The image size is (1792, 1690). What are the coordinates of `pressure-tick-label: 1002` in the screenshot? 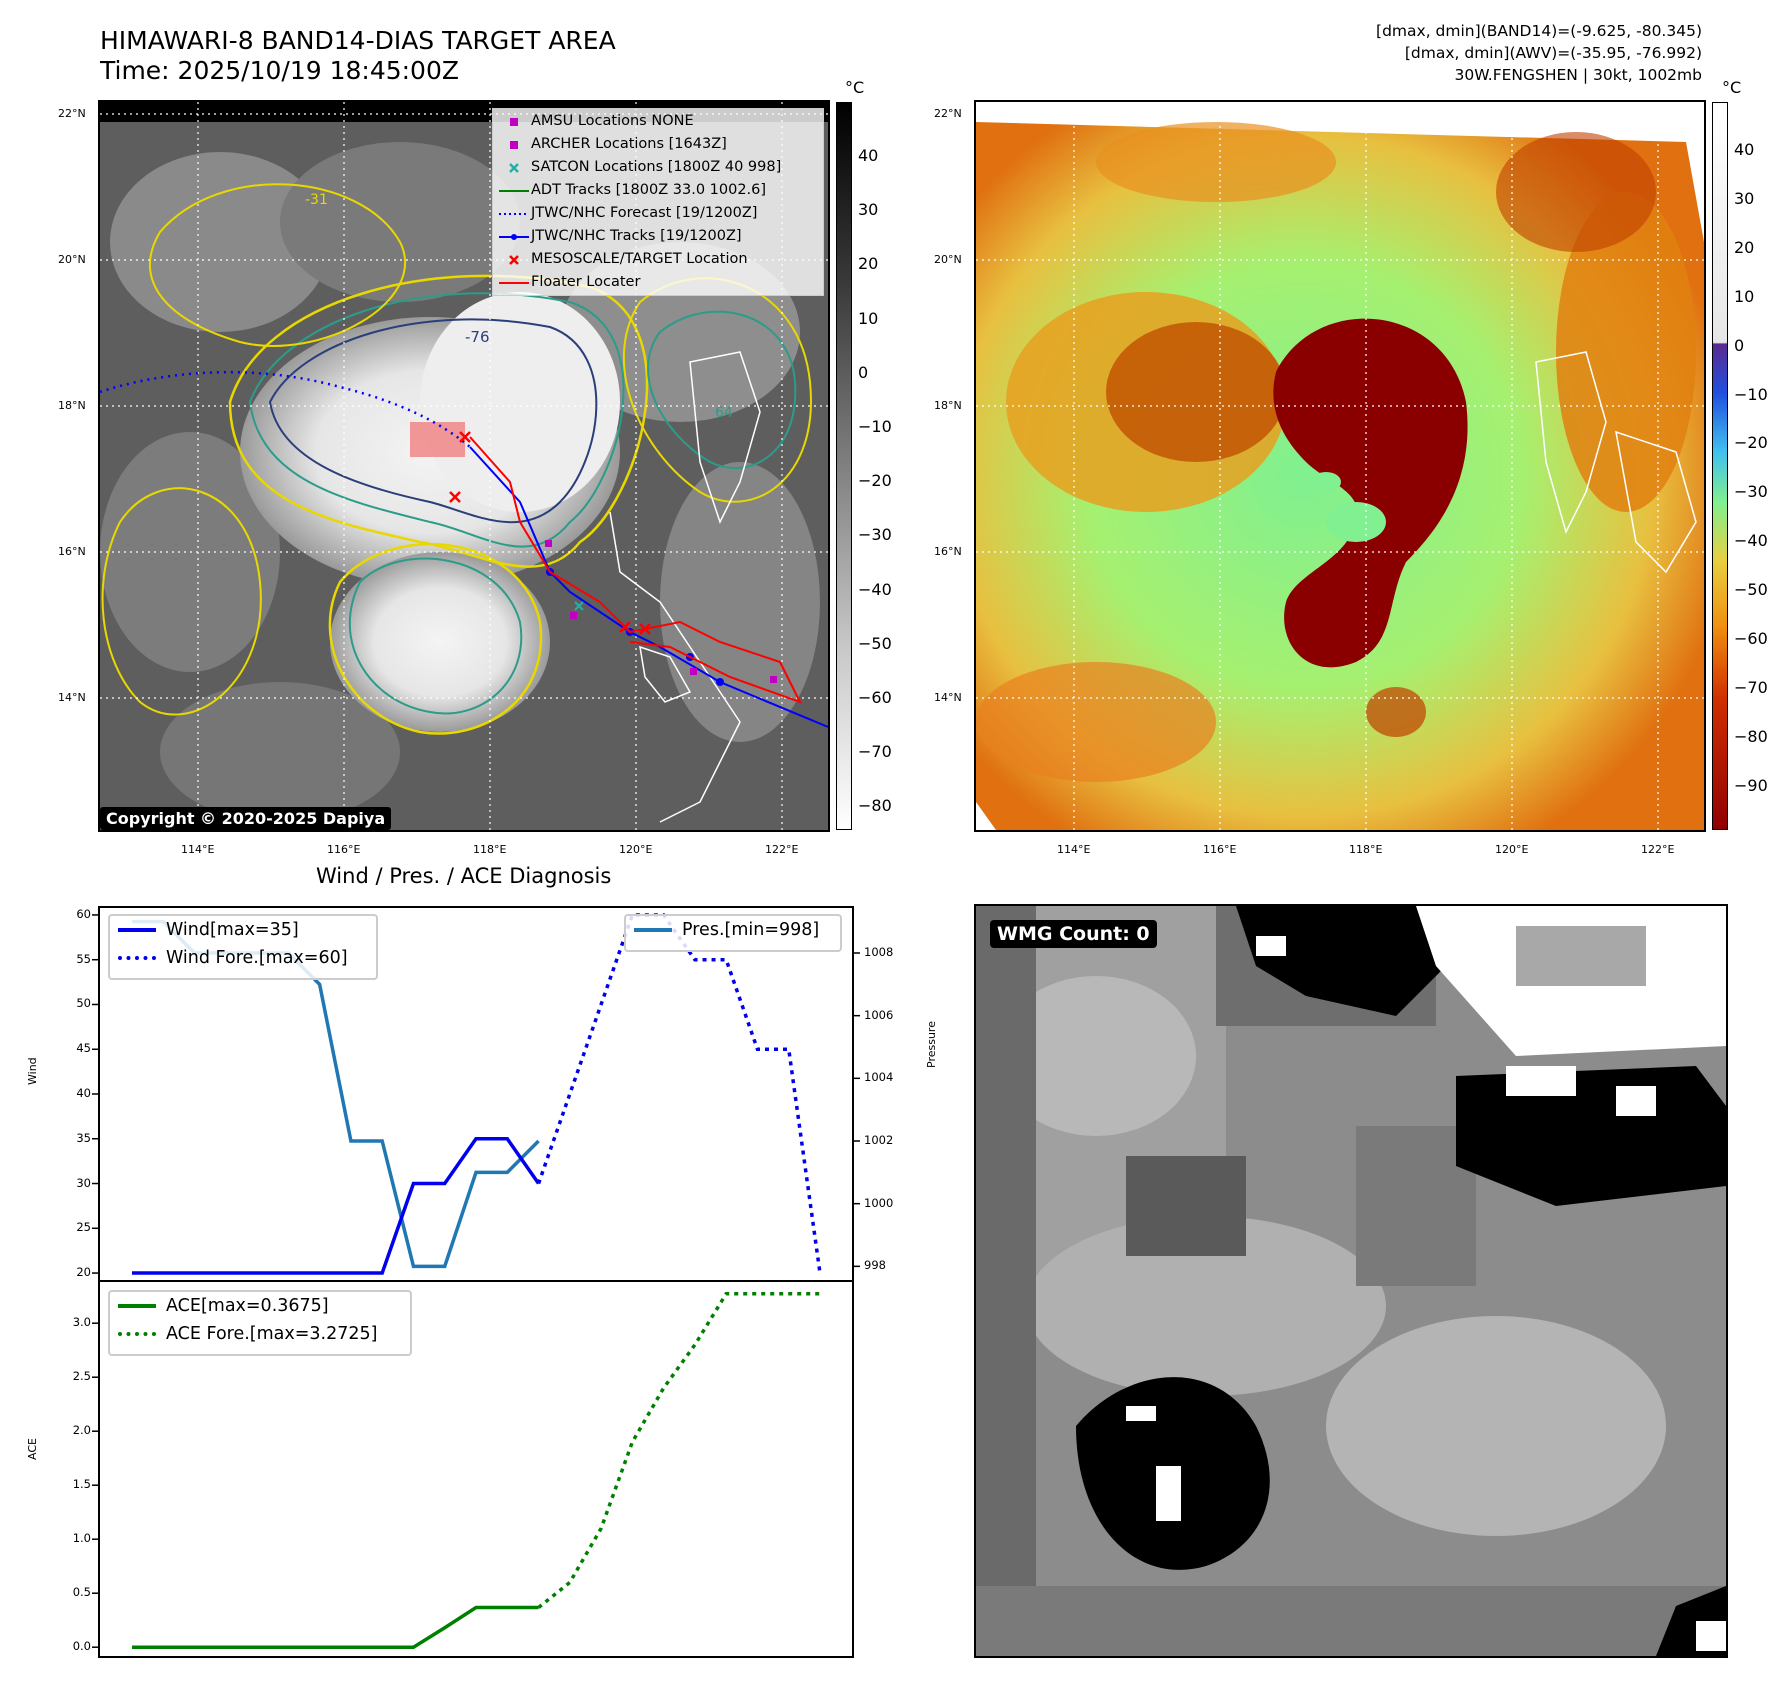 It's located at (879, 1140).